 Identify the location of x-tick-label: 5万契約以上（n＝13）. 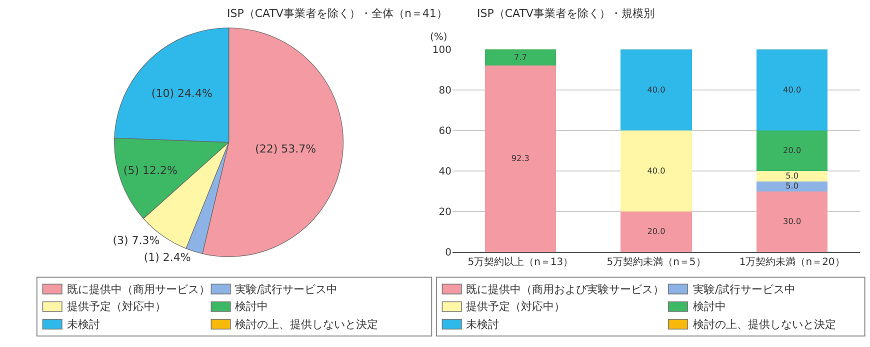
(521, 262).